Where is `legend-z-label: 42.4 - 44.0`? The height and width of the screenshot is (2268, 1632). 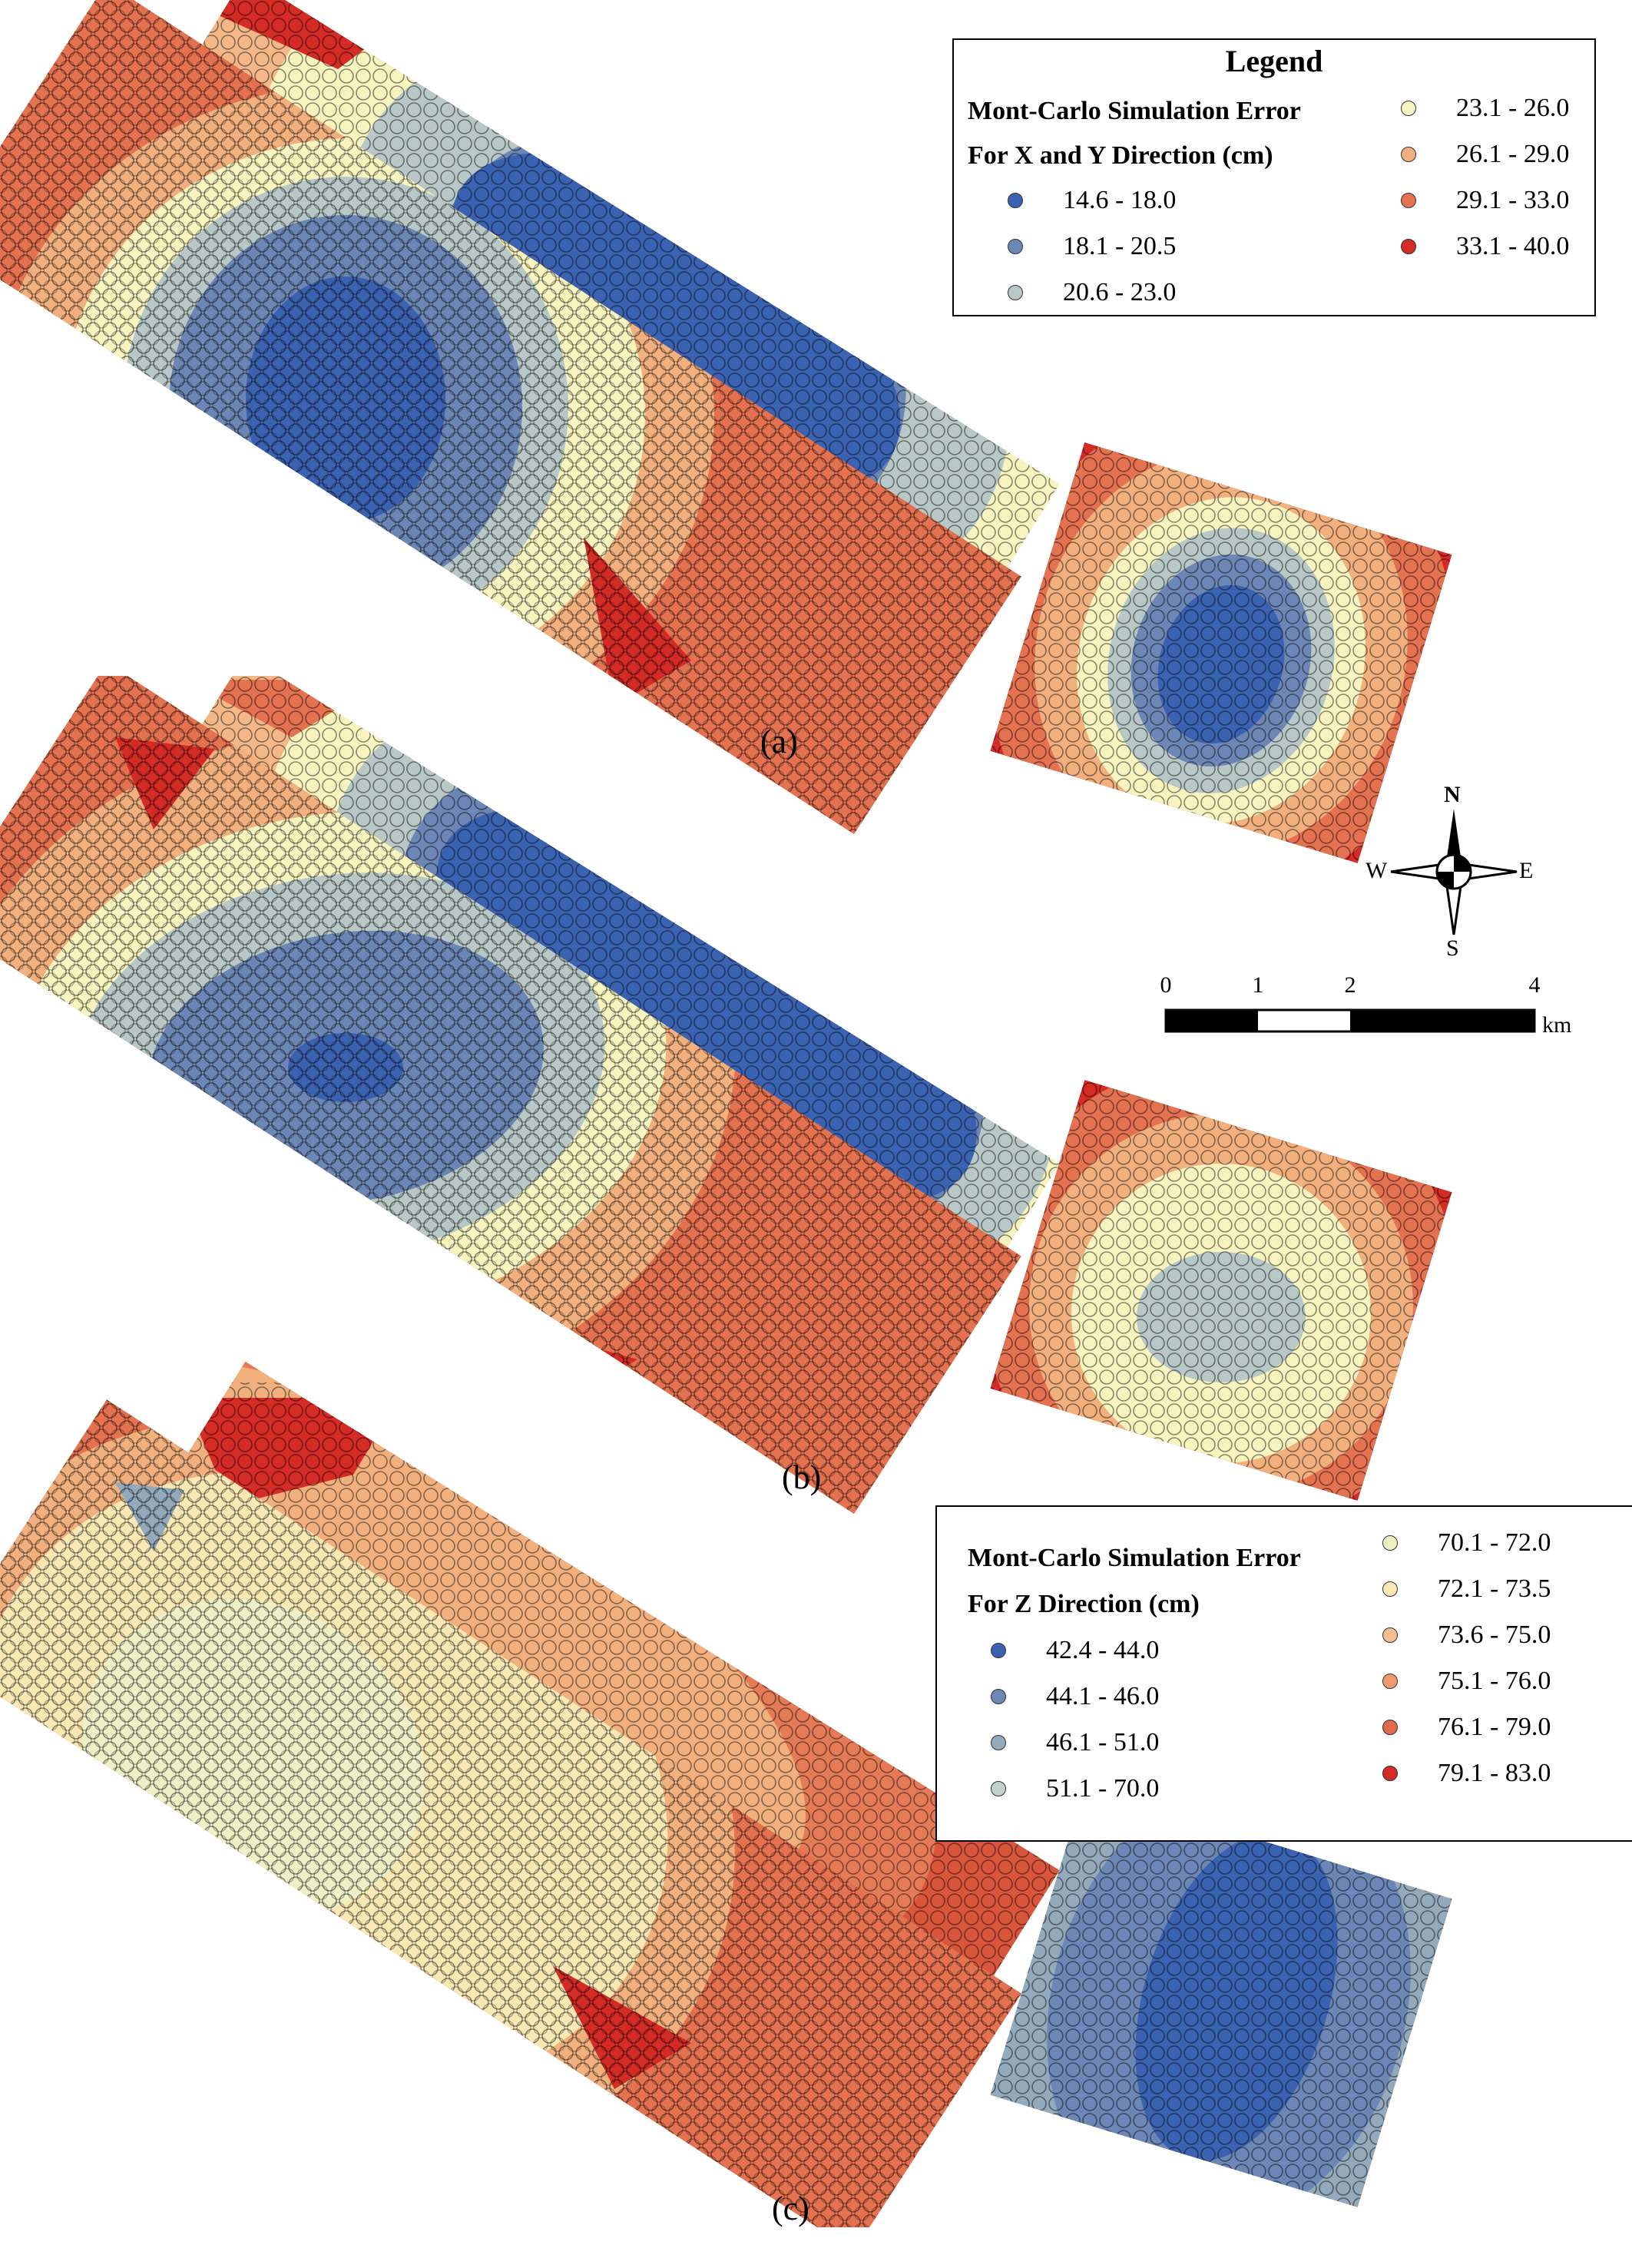 legend-z-label: 42.4 - 44.0 is located at coordinates (1103, 1650).